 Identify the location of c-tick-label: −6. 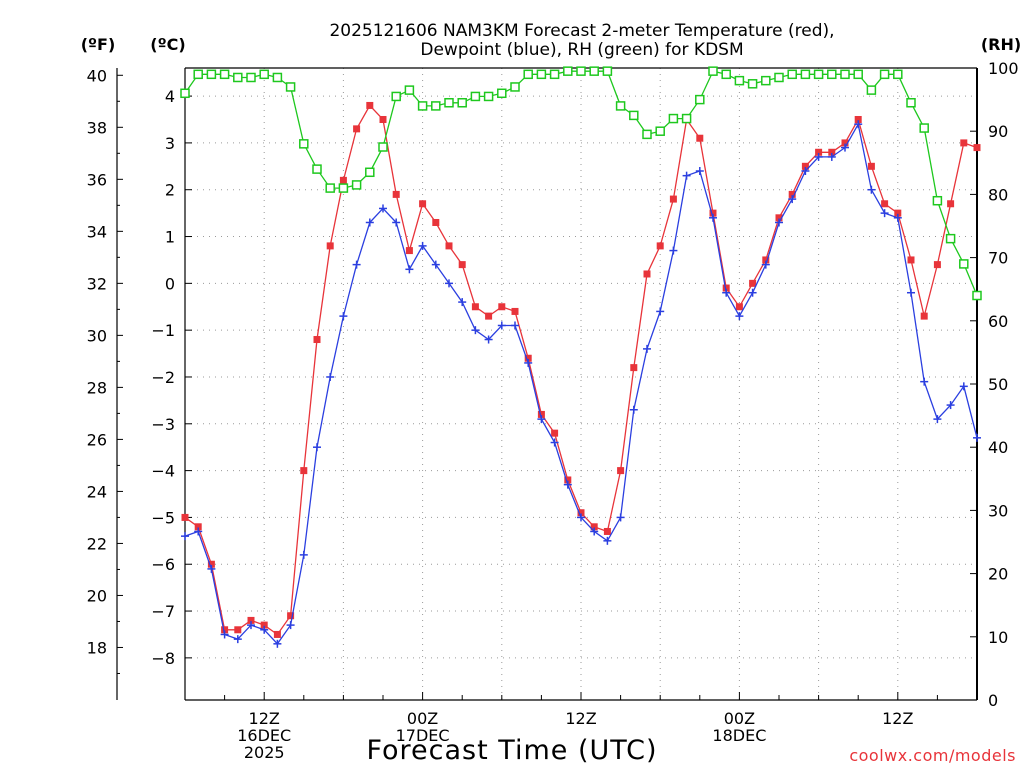
(163, 564).